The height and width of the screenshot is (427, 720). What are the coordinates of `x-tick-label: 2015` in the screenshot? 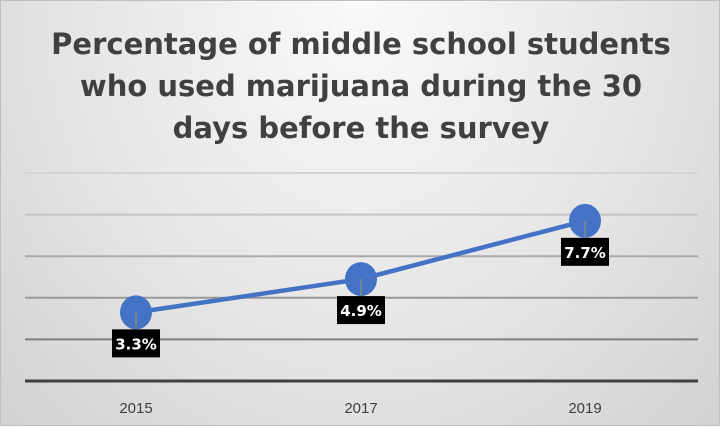 It's located at (135, 408).